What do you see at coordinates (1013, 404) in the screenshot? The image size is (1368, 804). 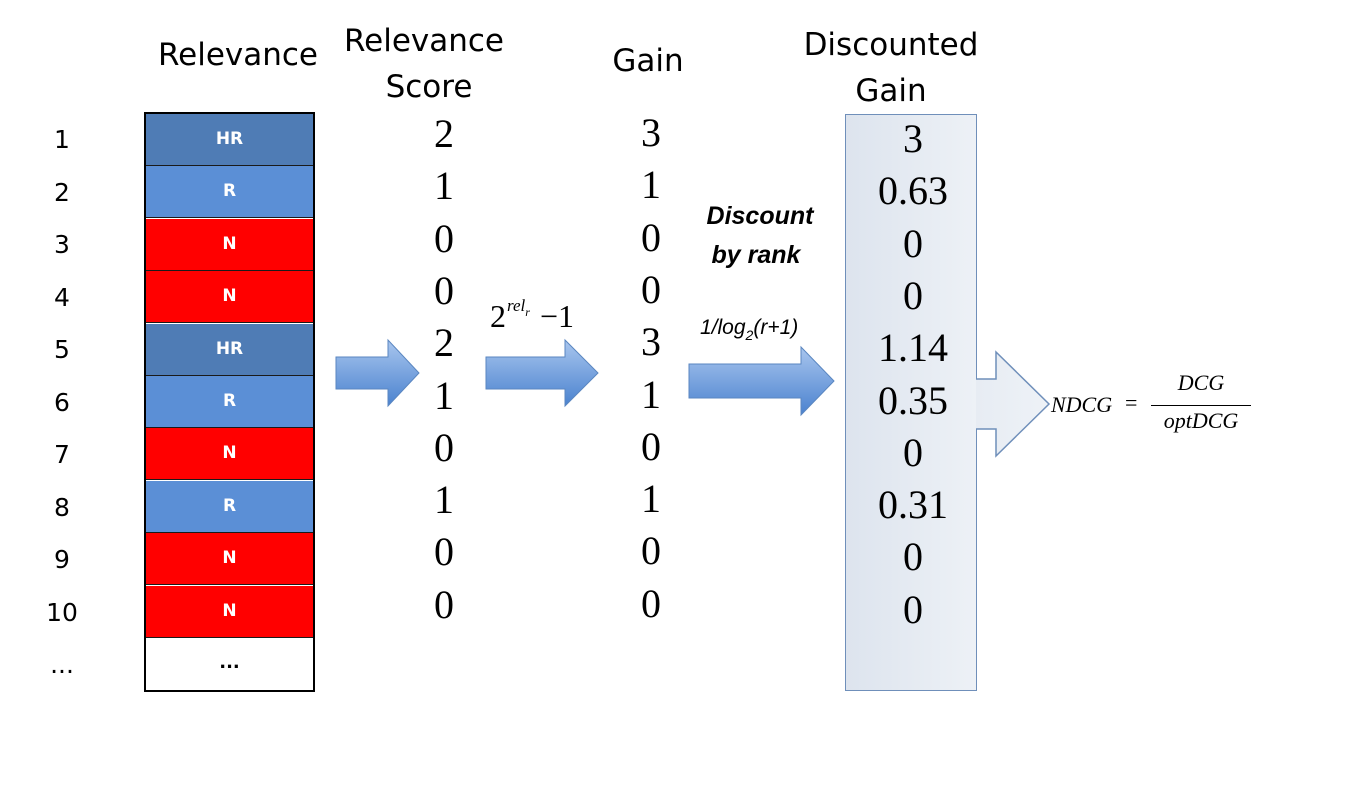 I see `arrow-ndcg-icon` at bounding box center [1013, 404].